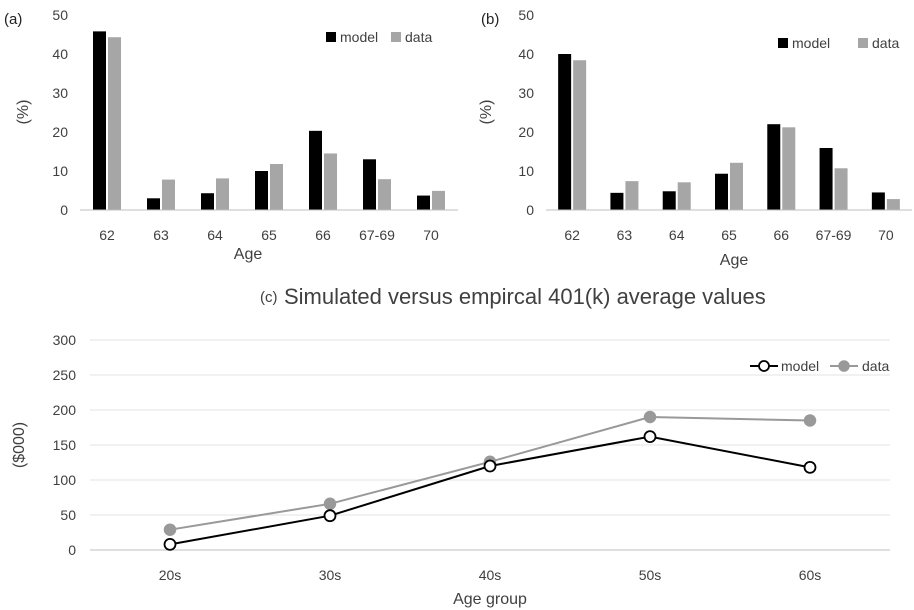 Image resolution: width=914 pixels, height=610 pixels. Describe the element at coordinates (580, 135) in the screenshot. I see `bar-data-62-b` at that location.